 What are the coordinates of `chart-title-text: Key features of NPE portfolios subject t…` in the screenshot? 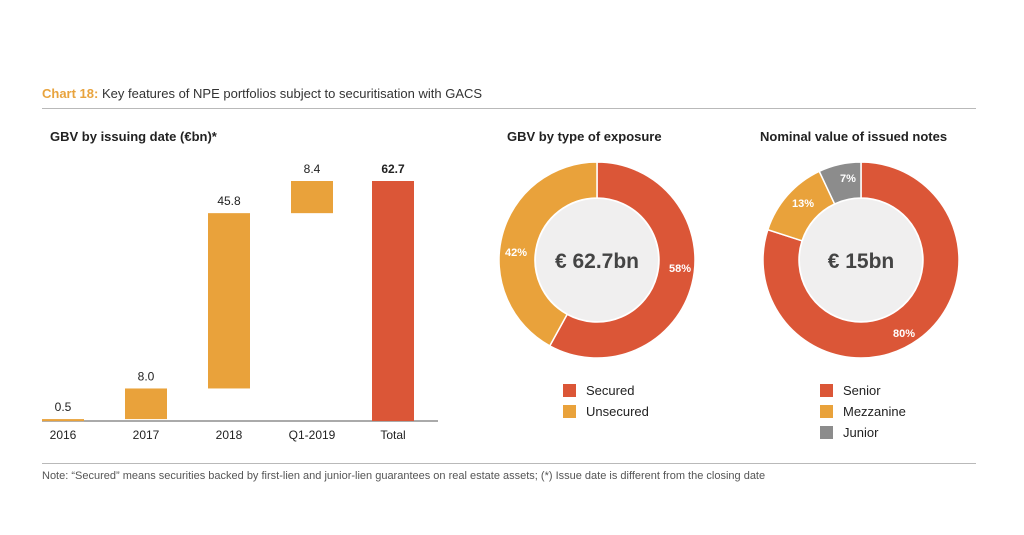 It's located at (292, 93).